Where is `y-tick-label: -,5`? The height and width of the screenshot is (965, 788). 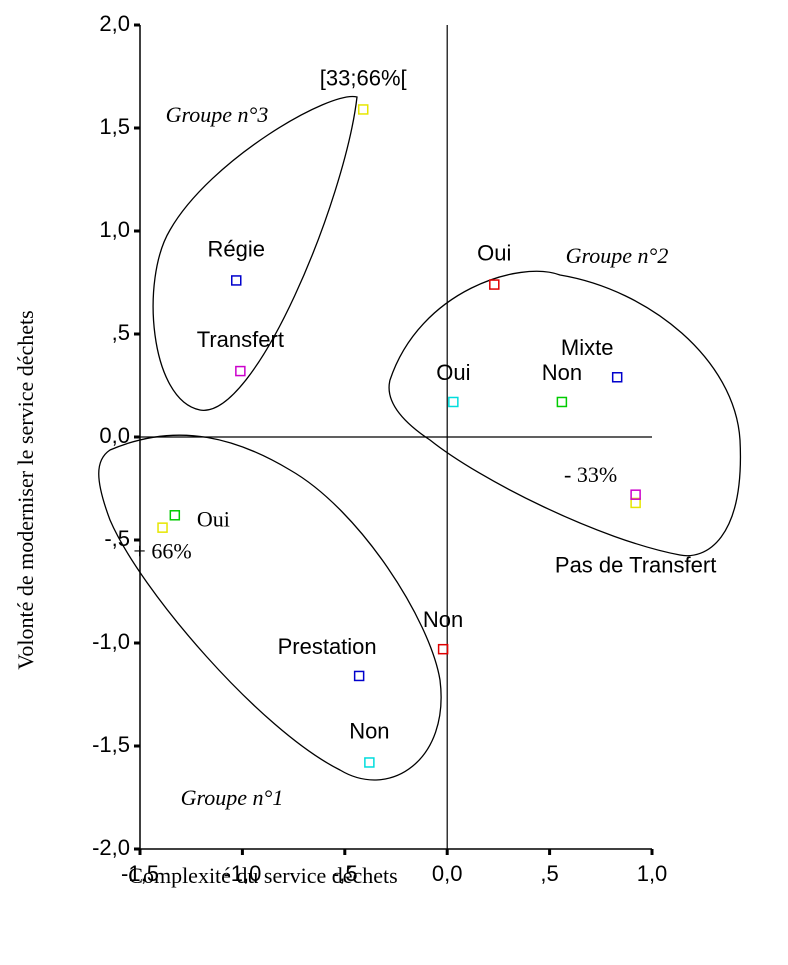
y-tick-label: -,5 is located at coordinates (117, 538).